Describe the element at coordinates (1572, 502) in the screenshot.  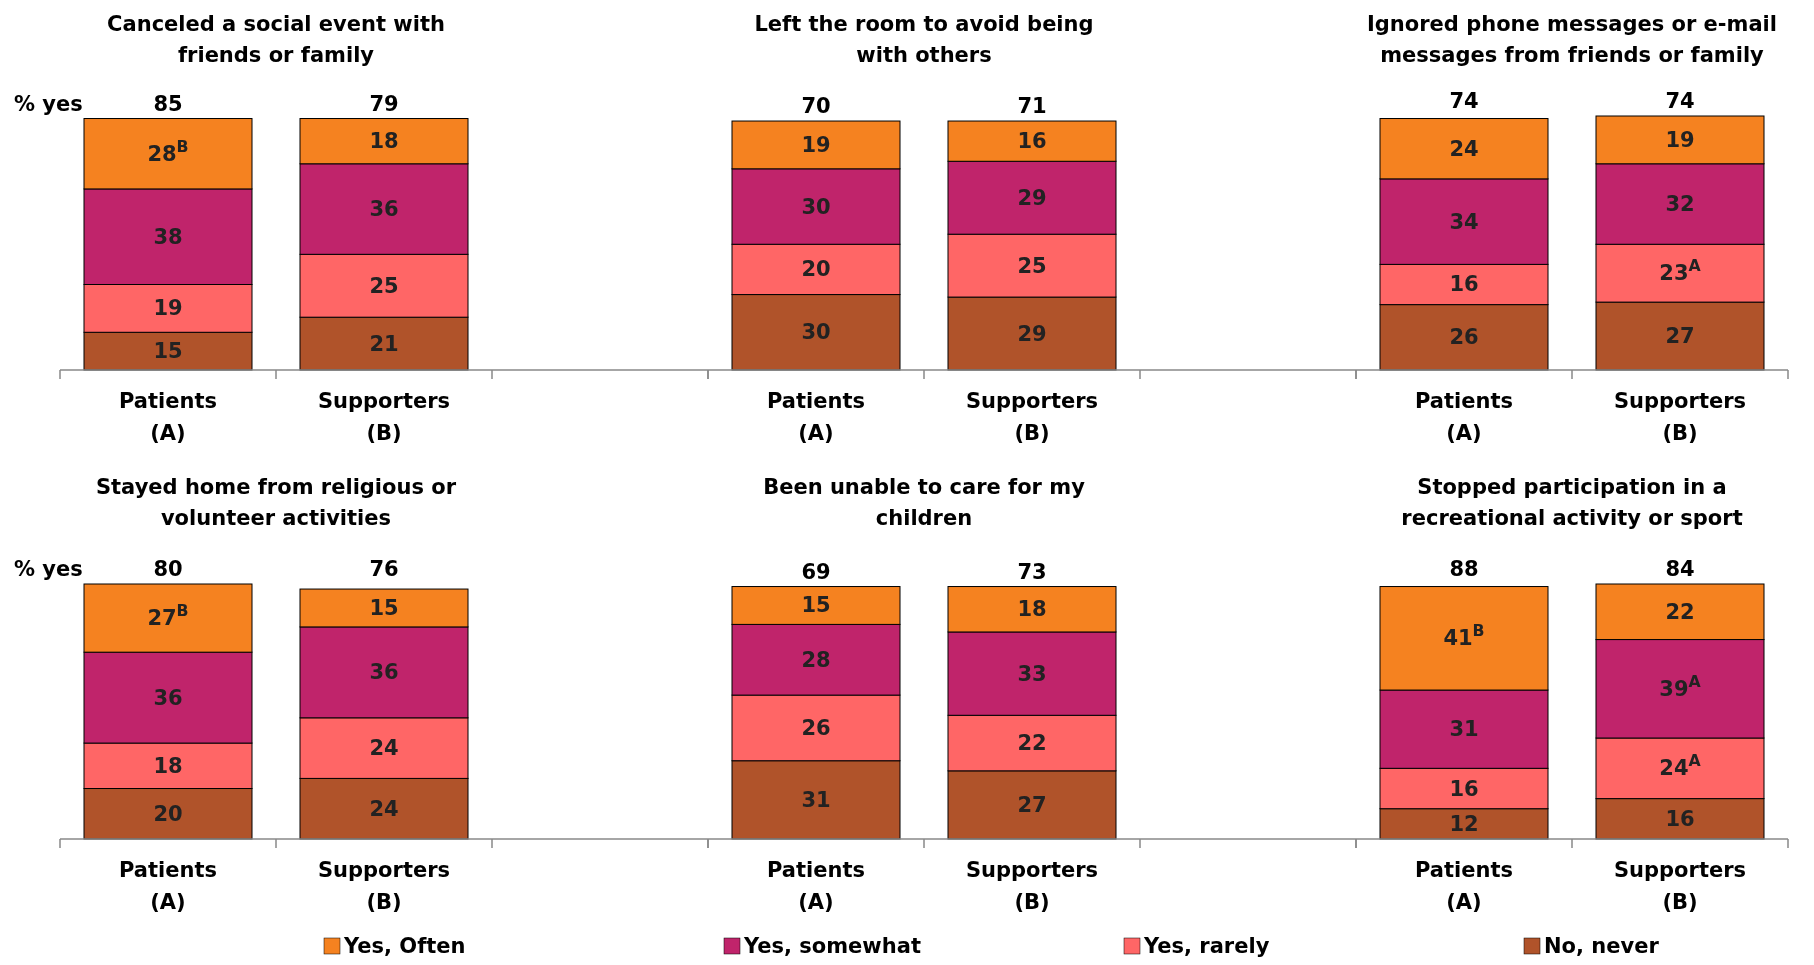
I see `chart-title: Stopped participation in a recreational activity or sport` at that location.